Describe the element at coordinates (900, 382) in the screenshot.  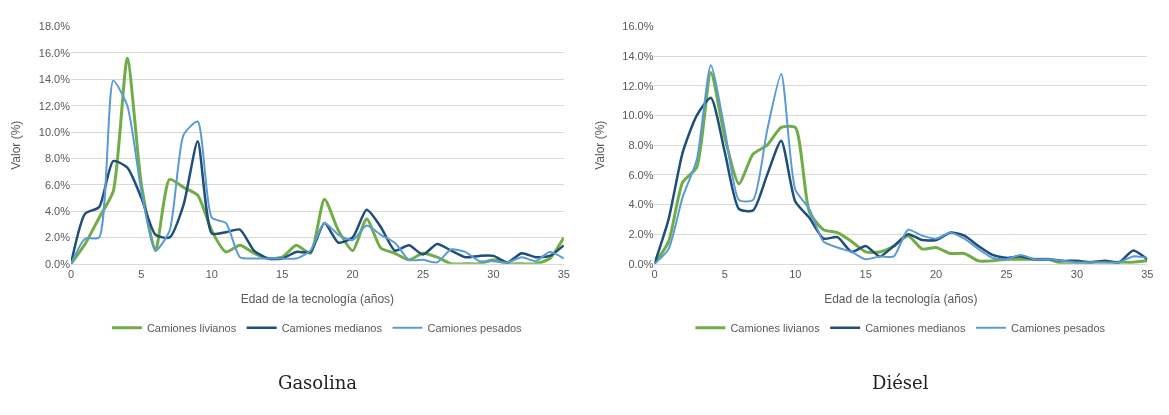
I see `text: Diésel` at that location.